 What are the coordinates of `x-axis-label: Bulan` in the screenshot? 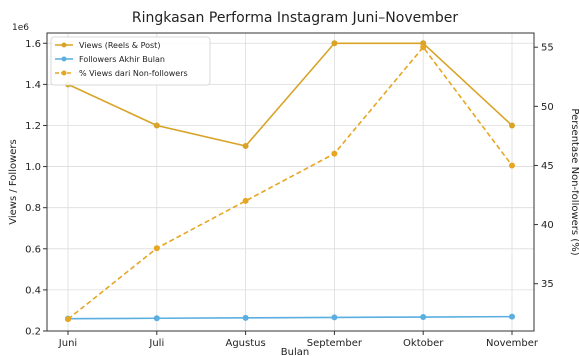 It's located at (295, 351).